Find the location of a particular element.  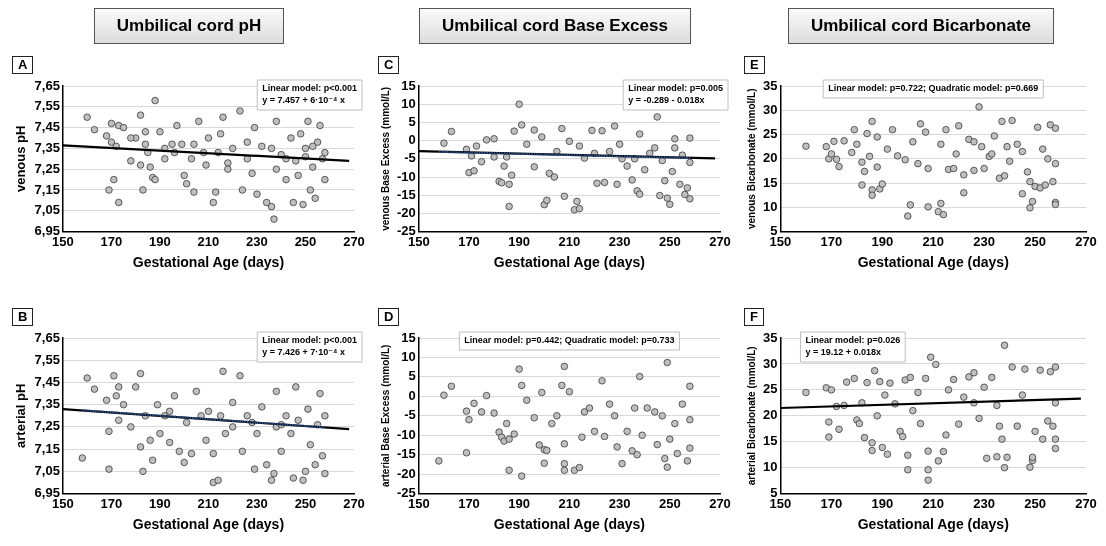

chart-subtitle: C is located at coordinates (389, 65).